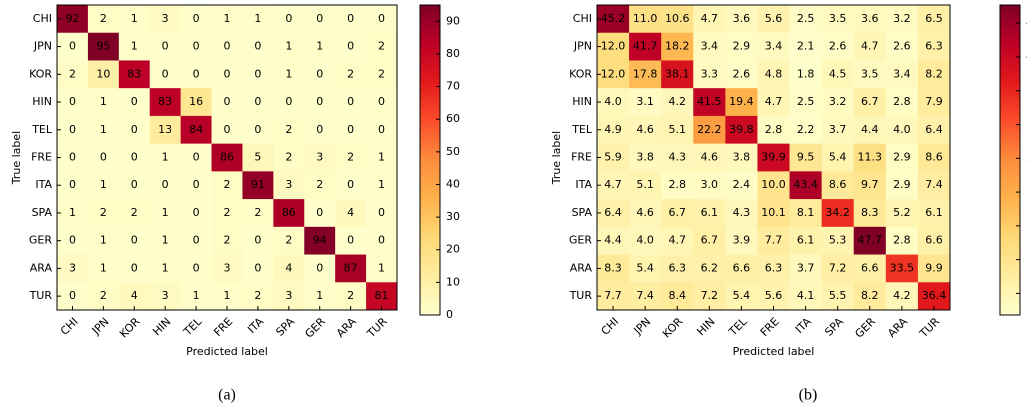  Describe the element at coordinates (902, 240) in the screenshot. I see `cell-label: 2.8` at that location.